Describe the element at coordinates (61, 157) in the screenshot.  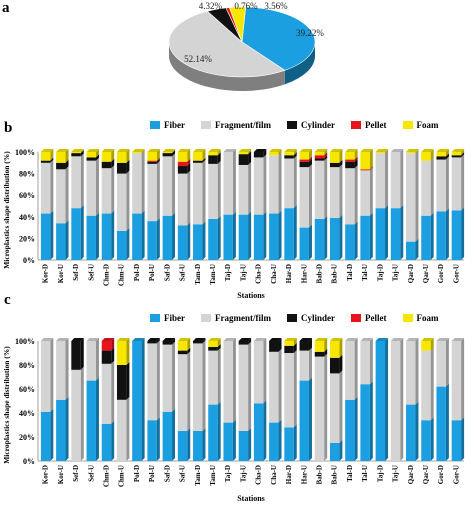
I see `bar-foam-kor-u` at that location.